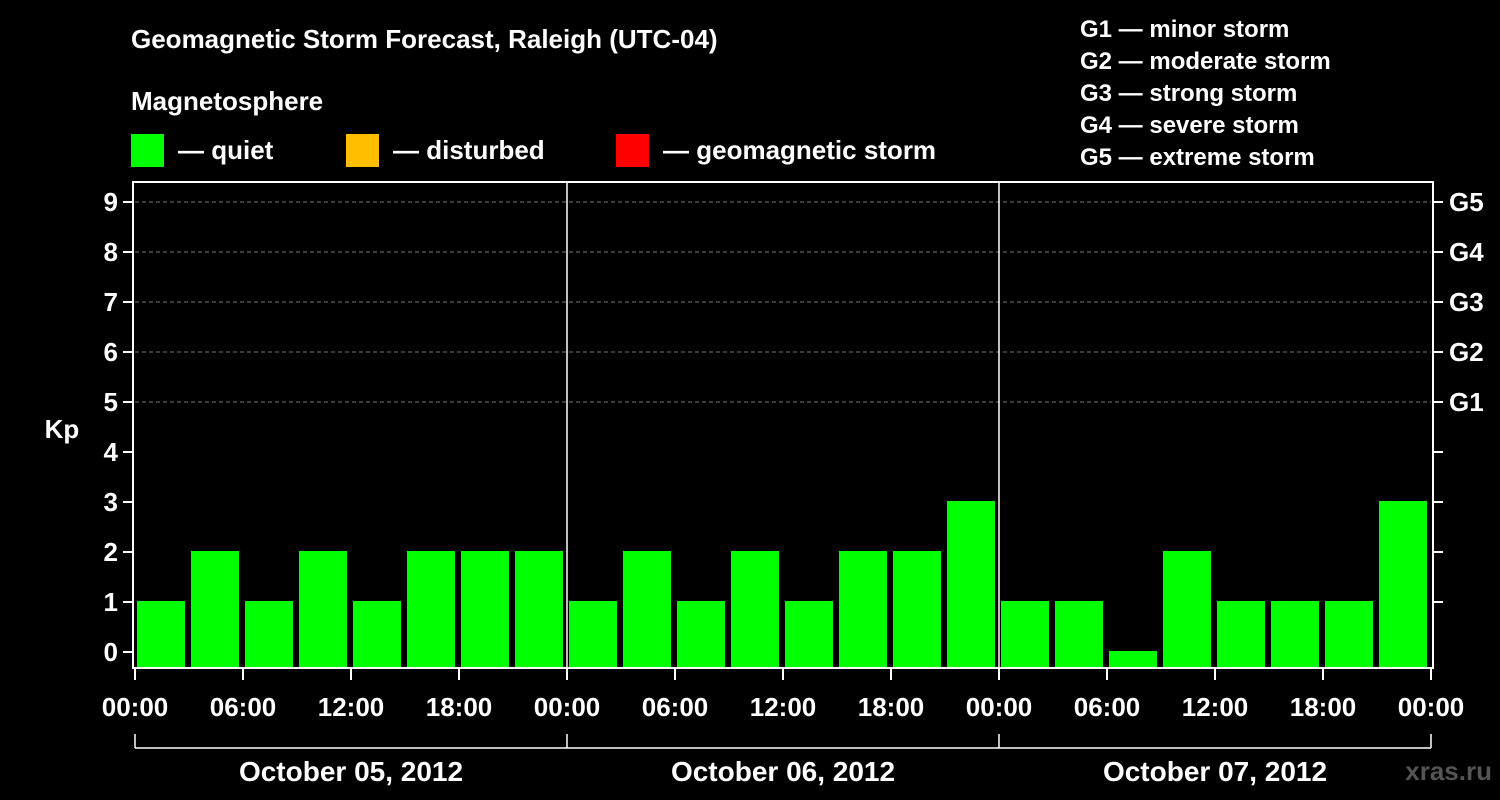 This screenshot has height=800, width=1500. I want to click on g1-description: G1 — minor storm, so click(1185, 29).